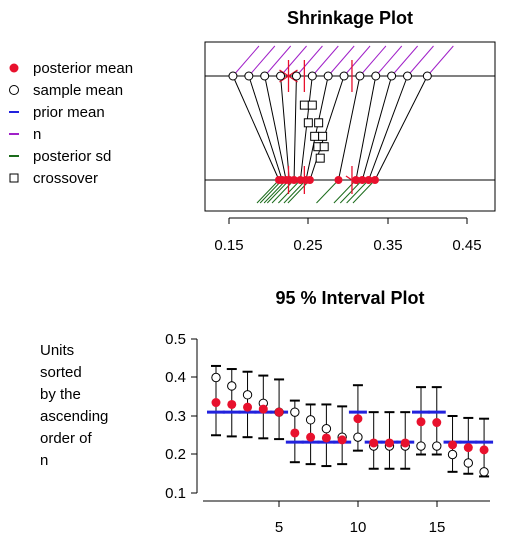 This screenshot has height=544, width=521. Describe the element at coordinates (65, 178) in the screenshot. I see `legend-label-crossover: crossover` at that location.